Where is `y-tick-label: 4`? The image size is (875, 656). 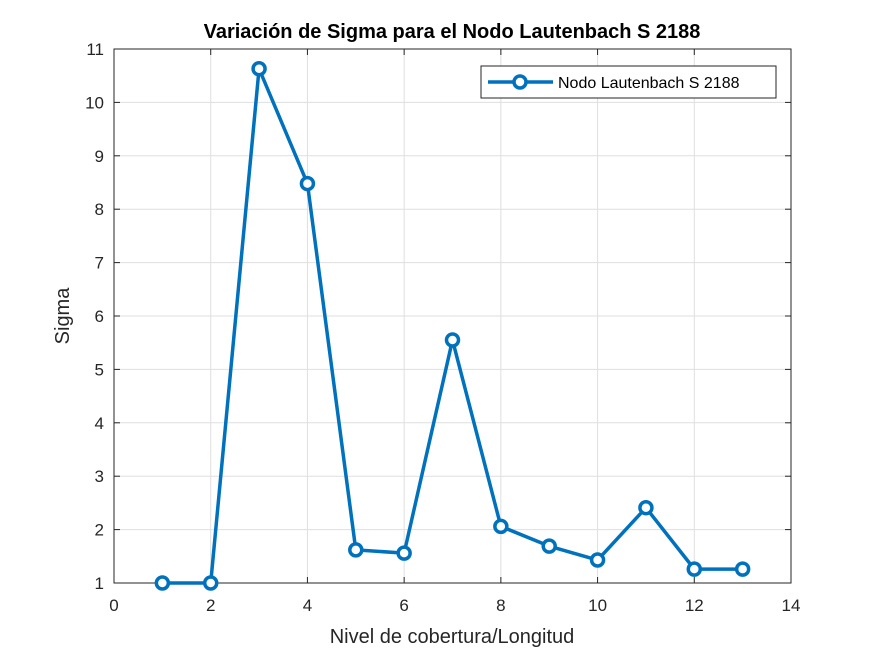 y-tick-label: 4 is located at coordinates (99, 423).